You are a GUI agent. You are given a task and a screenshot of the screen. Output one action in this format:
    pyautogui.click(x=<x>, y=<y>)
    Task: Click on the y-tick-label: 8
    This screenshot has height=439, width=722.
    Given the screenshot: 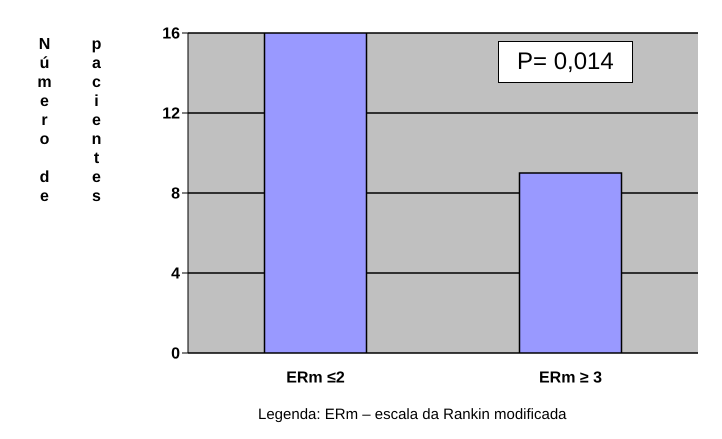 What is the action you would take?
    pyautogui.click(x=175, y=194)
    